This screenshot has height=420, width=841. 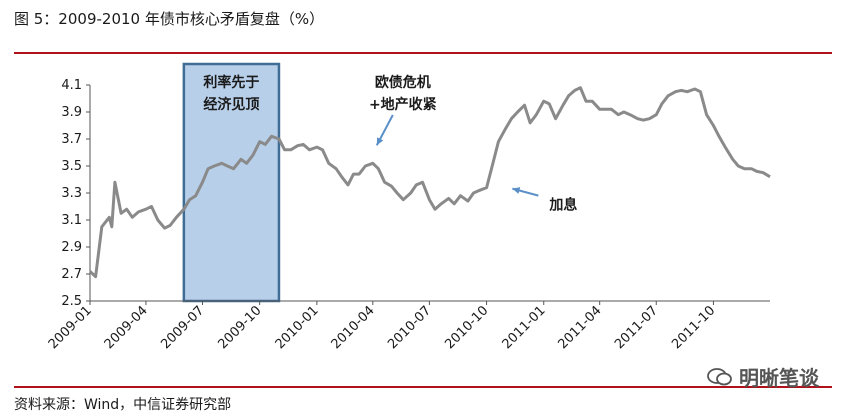 I want to click on x-tick-label: 2011-01, so click(x=524, y=327).